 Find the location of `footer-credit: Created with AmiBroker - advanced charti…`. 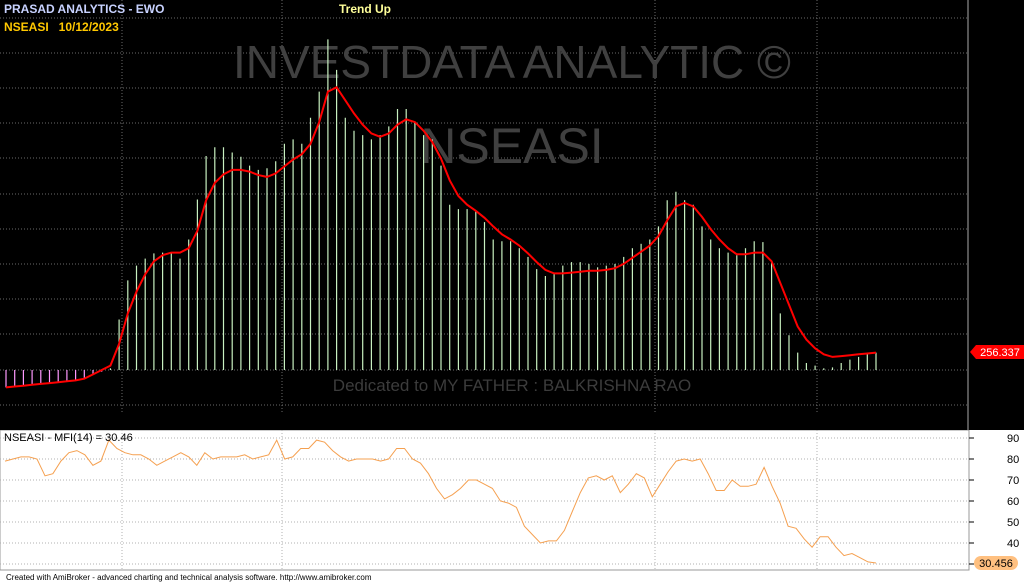

footer-credit: Created with AmiBroker - advanced charti… is located at coordinates (189, 577).